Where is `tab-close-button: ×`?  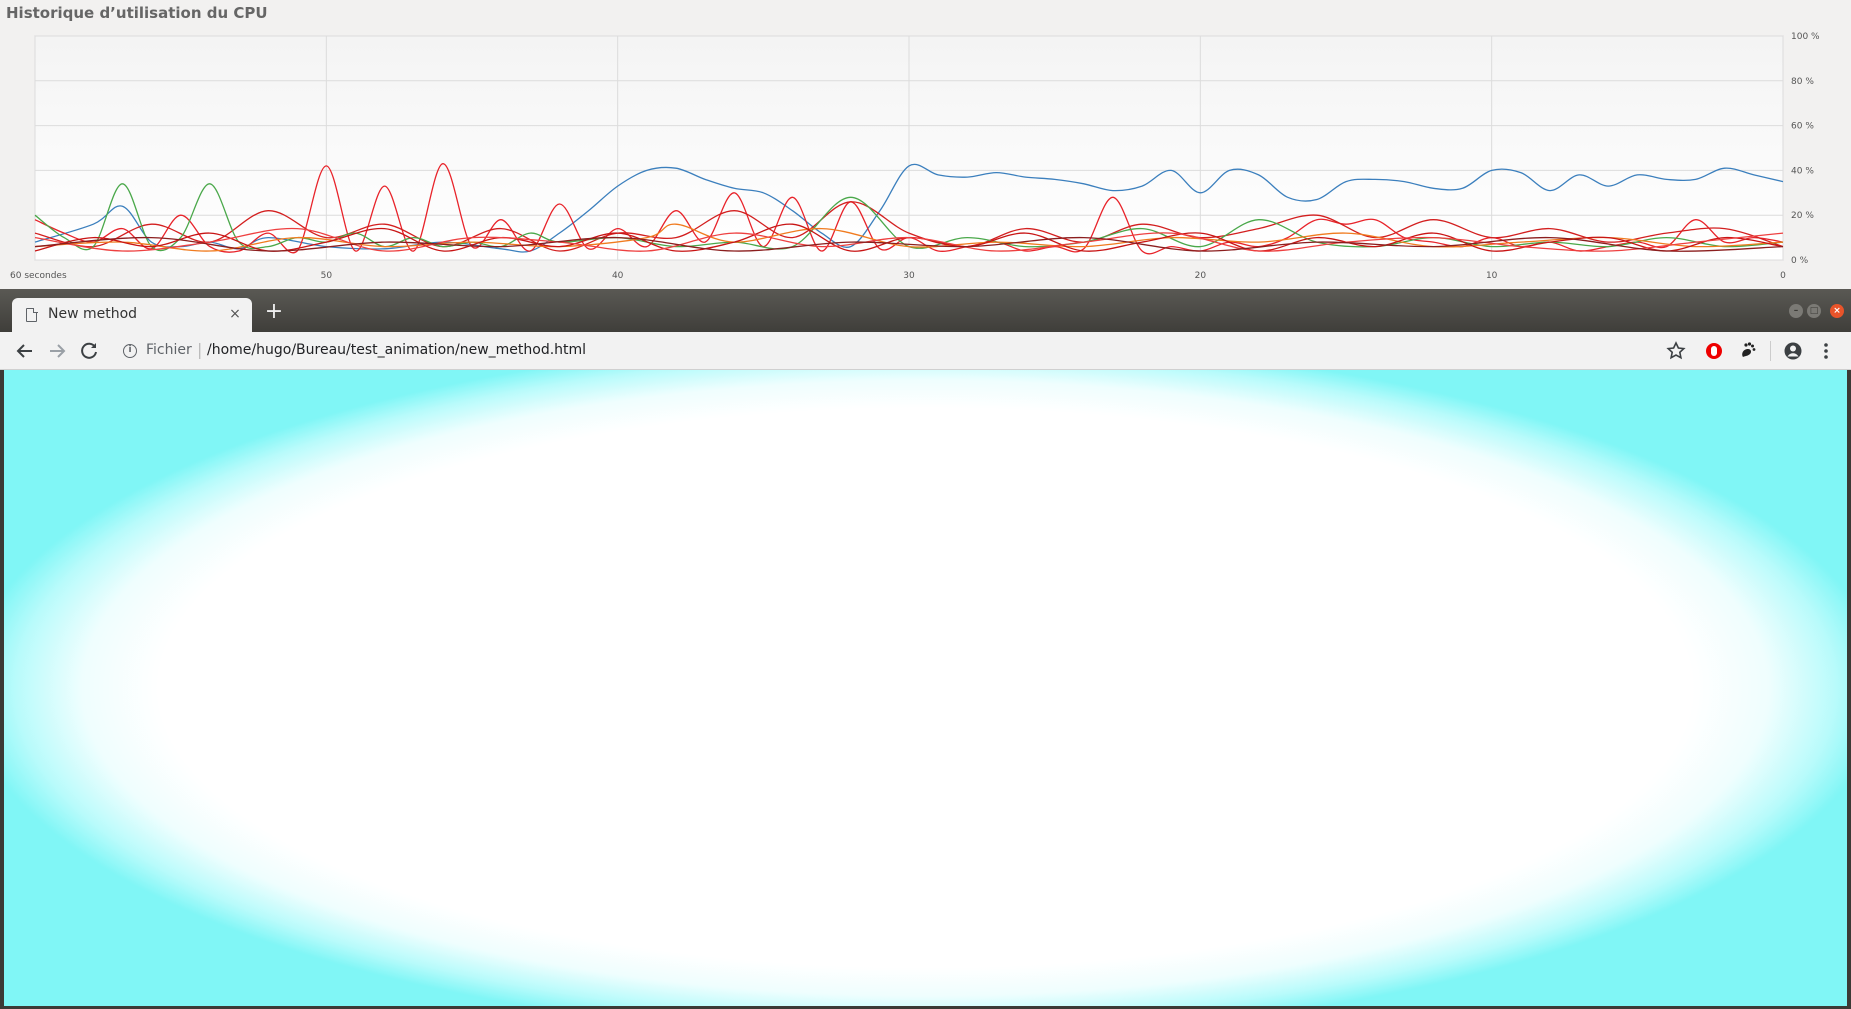 tab-close-button: × is located at coordinates (235, 314).